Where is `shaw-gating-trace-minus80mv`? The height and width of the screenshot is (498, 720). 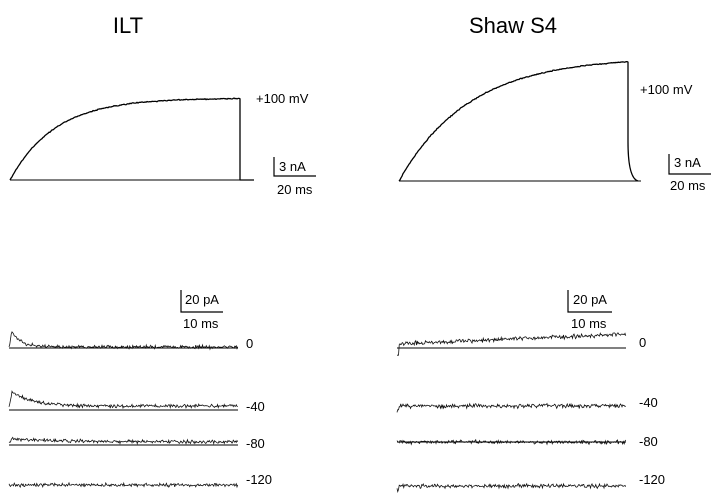 shaw-gating-trace-minus80mv is located at coordinates (511, 442).